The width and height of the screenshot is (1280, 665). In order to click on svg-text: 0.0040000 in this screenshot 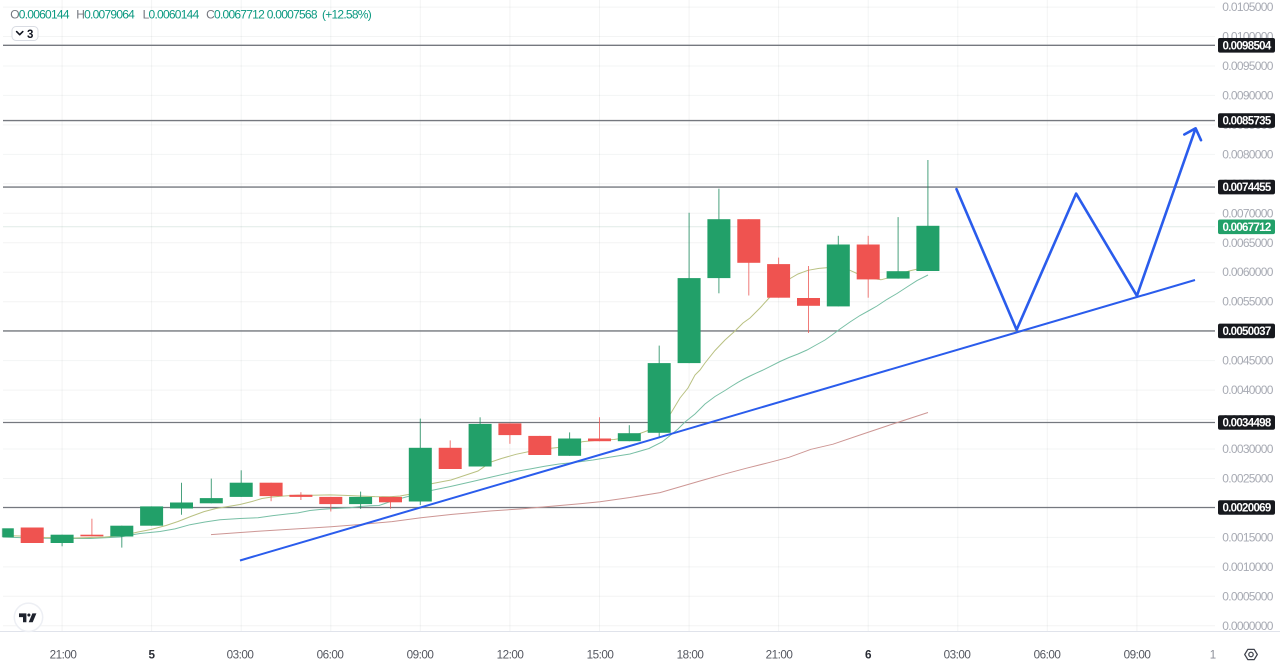, I will do `click(1247, 390)`.